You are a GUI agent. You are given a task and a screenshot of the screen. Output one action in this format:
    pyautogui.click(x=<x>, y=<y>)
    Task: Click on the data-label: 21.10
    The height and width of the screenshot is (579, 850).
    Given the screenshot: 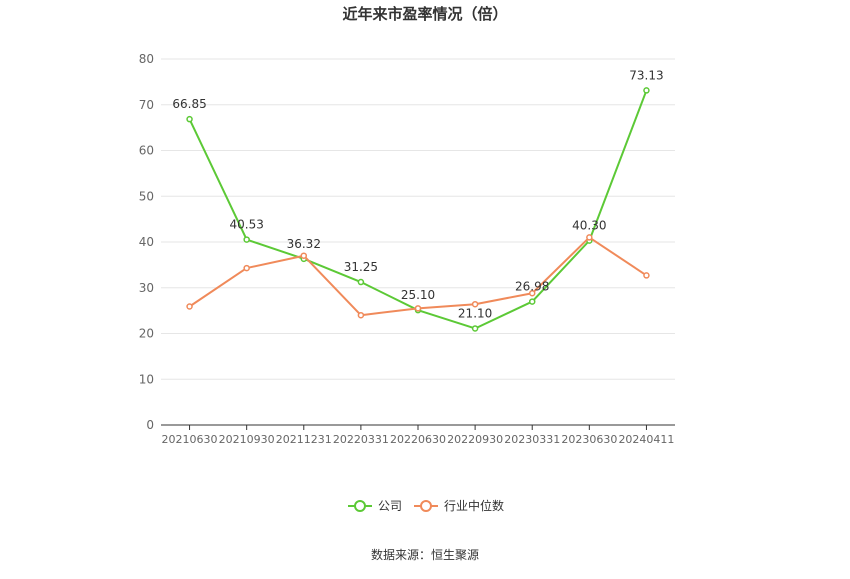 What is the action you would take?
    pyautogui.click(x=475, y=313)
    